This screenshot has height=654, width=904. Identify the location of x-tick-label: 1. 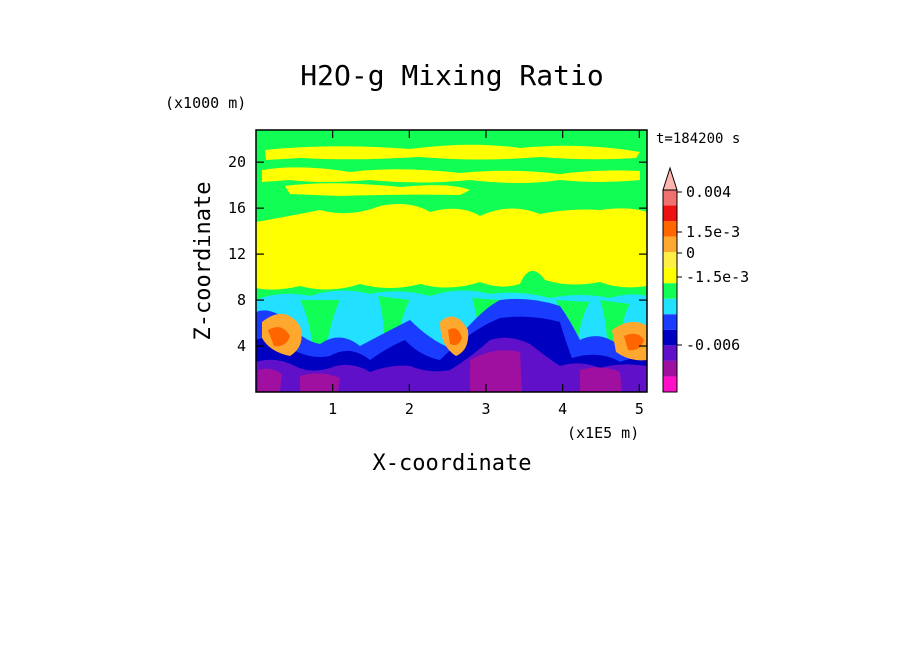
(332, 409).